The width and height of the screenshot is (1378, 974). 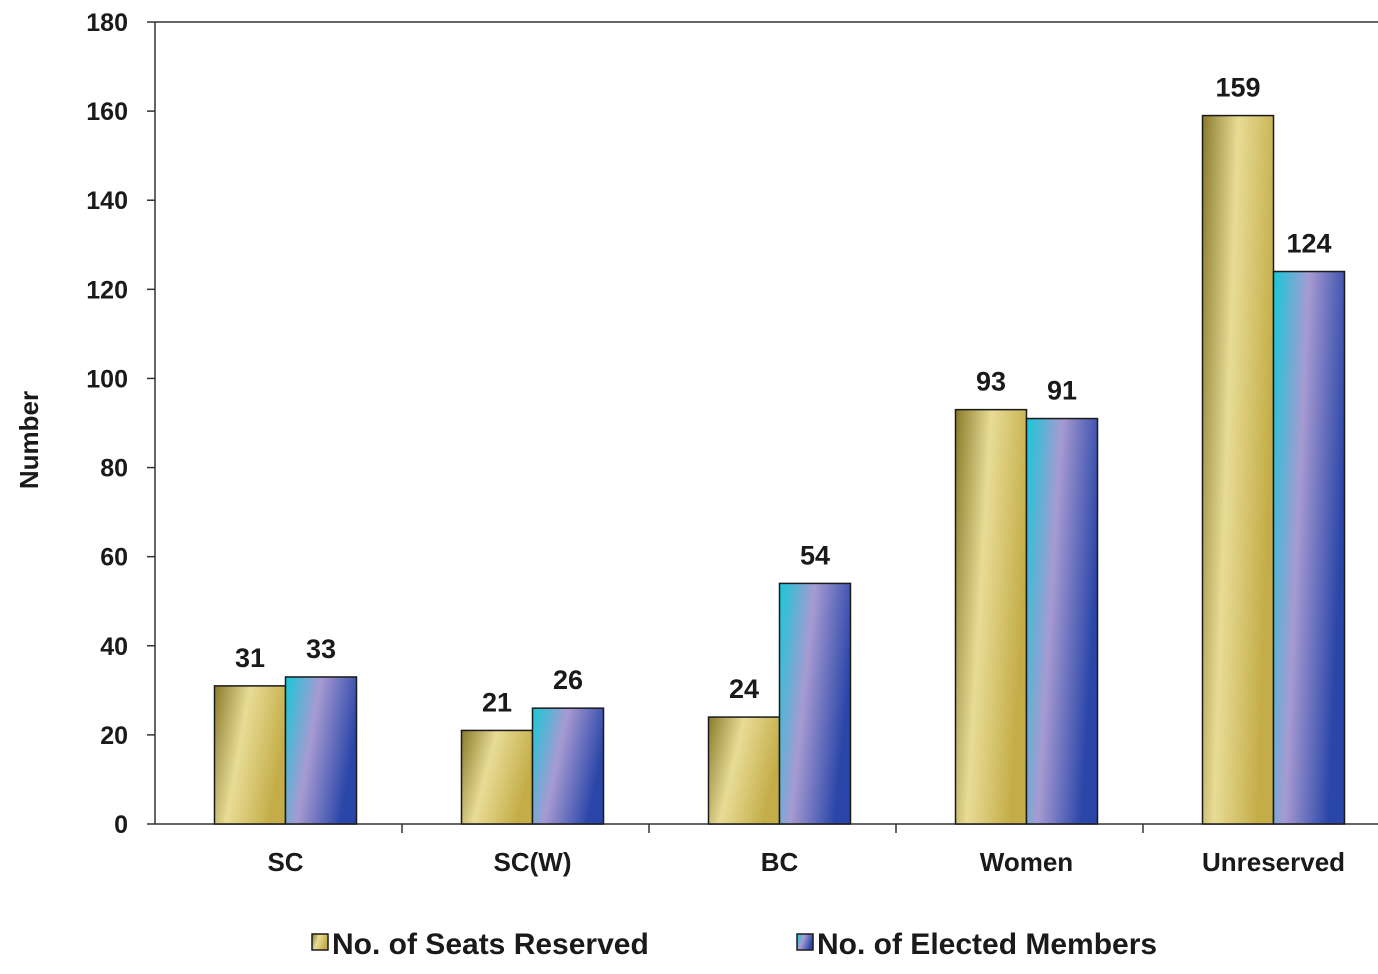 What do you see at coordinates (1062, 391) in the screenshot?
I see `data-label: 91` at bounding box center [1062, 391].